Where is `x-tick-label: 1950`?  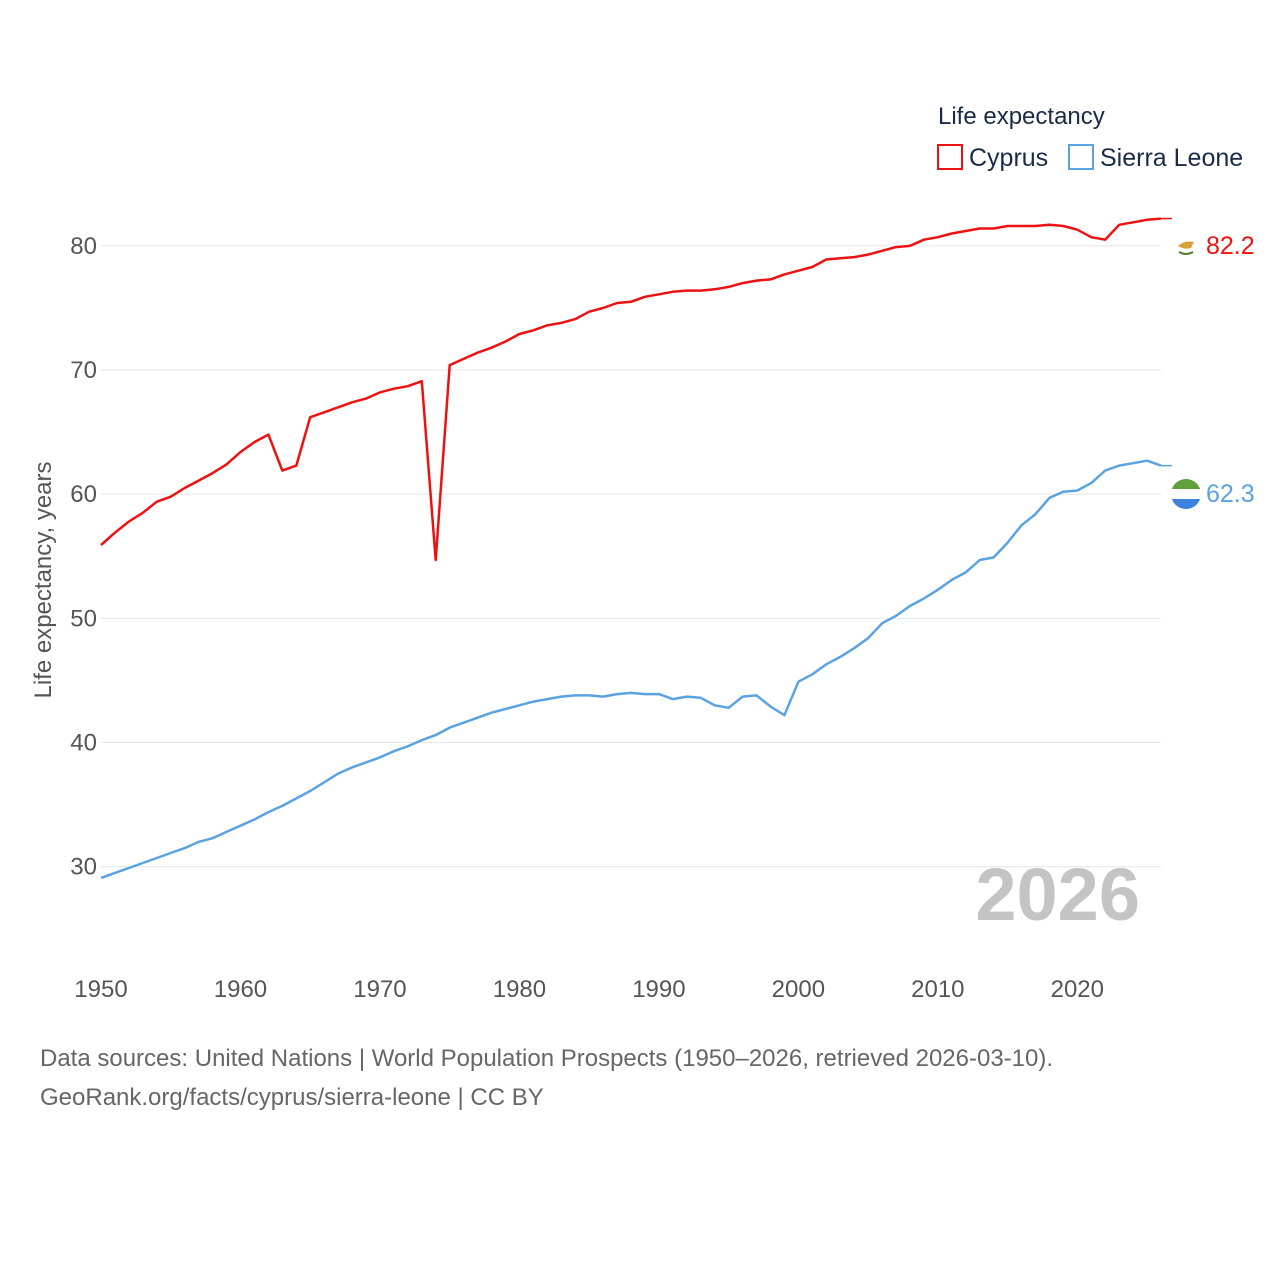 x-tick-label: 1950 is located at coordinates (100, 989).